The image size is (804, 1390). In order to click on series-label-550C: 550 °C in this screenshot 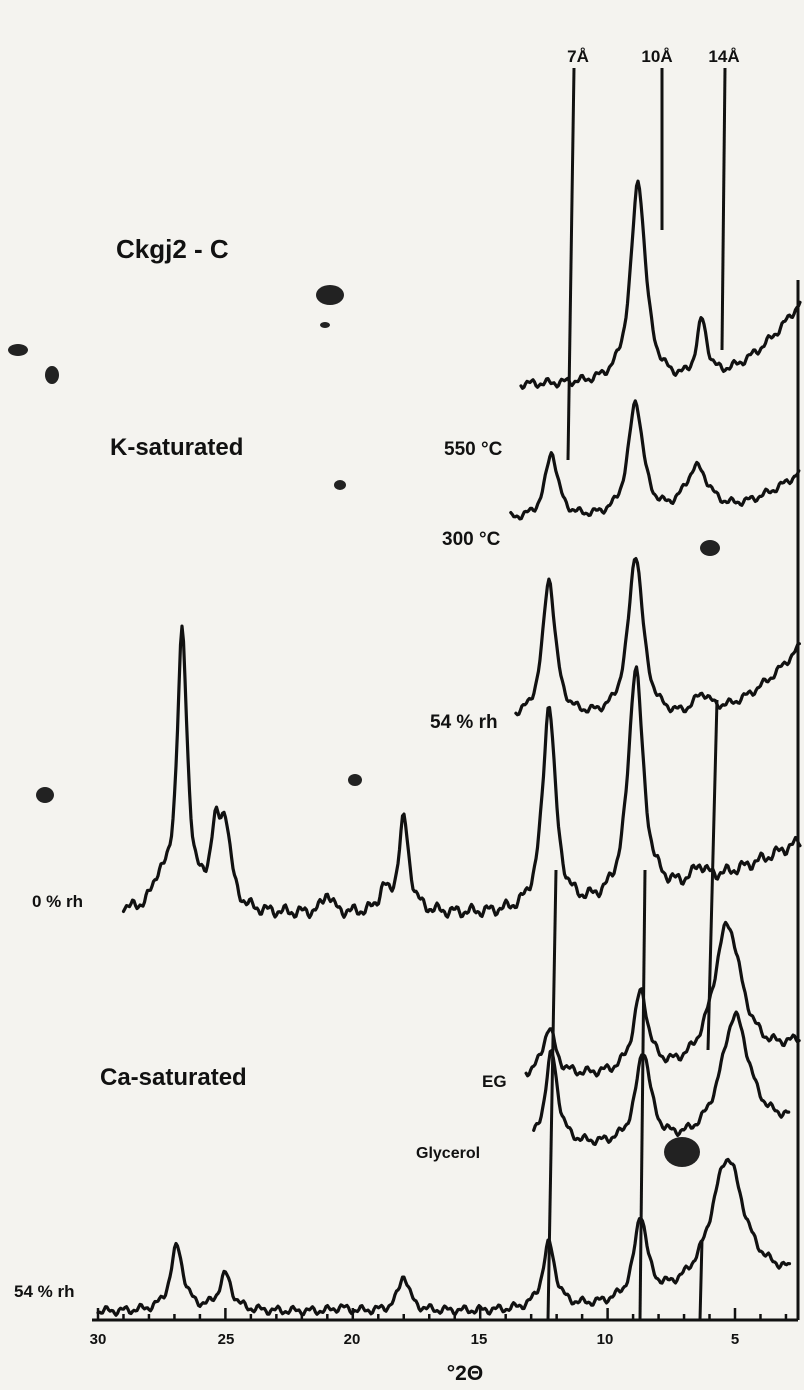, I will do `click(473, 449)`.